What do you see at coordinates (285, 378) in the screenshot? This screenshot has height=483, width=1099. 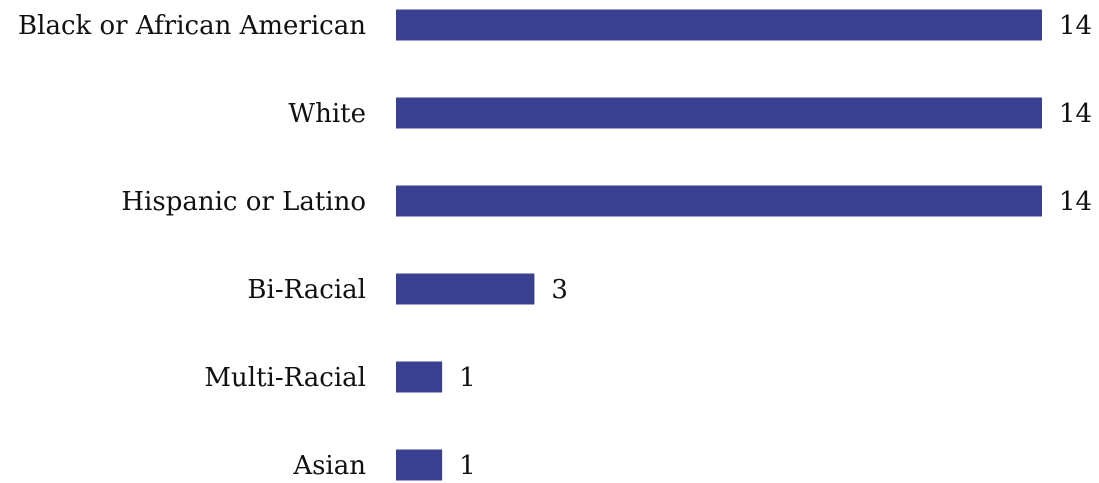 I see `category-label-multi-racial: Multi-Racial` at bounding box center [285, 378].